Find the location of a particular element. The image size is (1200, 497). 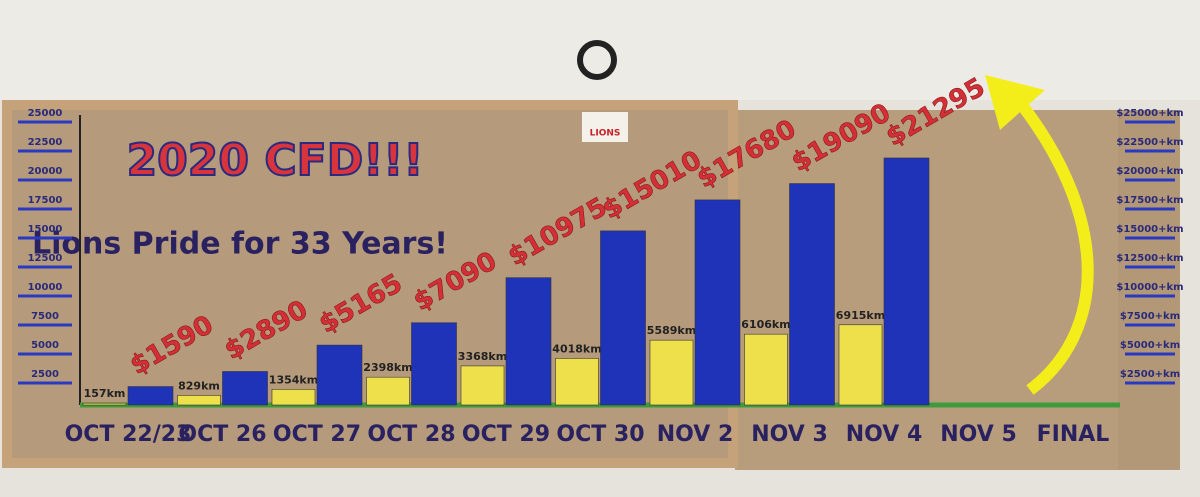

km-label: 3368km is located at coordinates (482, 356).